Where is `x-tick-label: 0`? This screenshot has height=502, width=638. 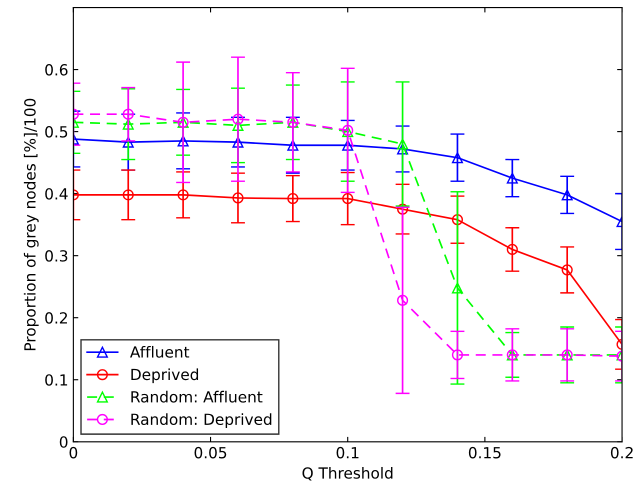 x-tick-label: 0 is located at coordinates (74, 452).